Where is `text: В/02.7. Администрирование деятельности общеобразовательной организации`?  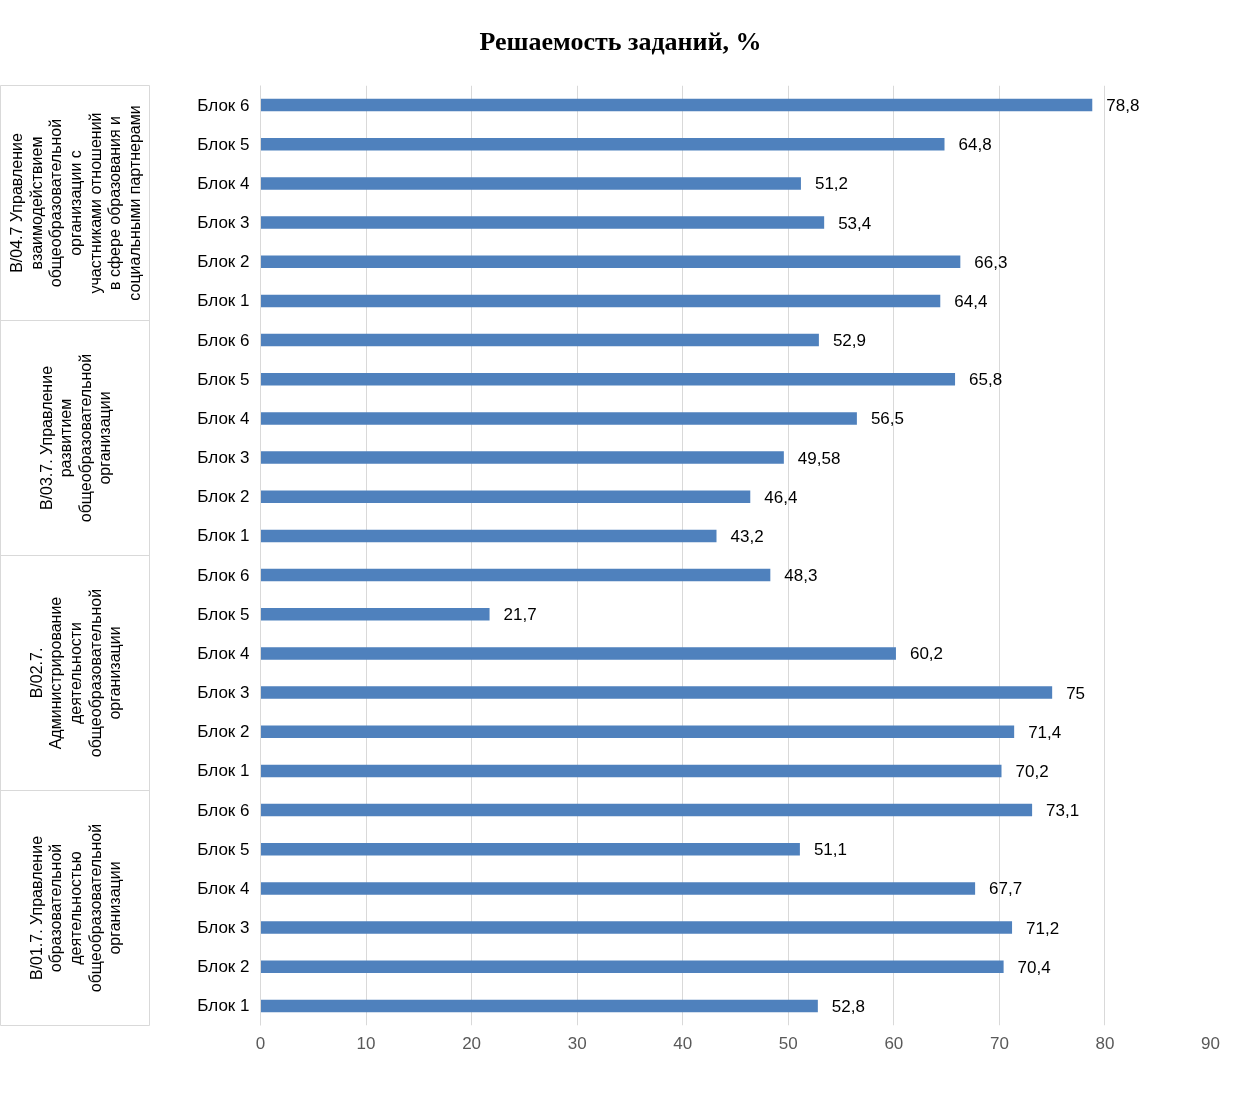
text: В/02.7. Администрирование деятельности общеобразовательной организации is located at coordinates (75, 673).